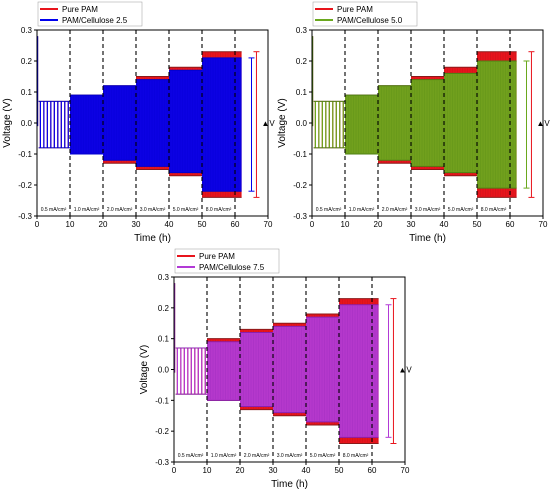 This screenshot has height=496, width=550. Describe the element at coordinates (370, 20) in the screenshot. I see `legend-label: PAM/Cellulose 5.0` at that location.